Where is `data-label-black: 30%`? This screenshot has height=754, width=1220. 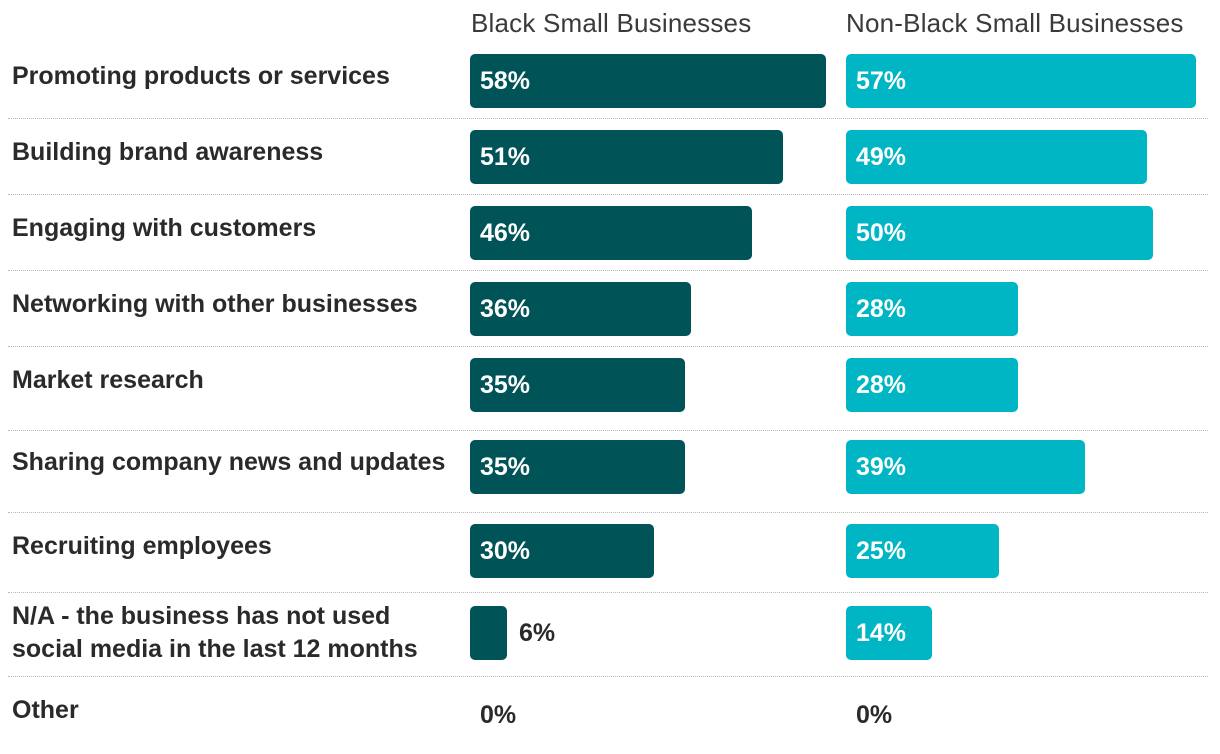
data-label-black: 30% is located at coordinates (505, 551).